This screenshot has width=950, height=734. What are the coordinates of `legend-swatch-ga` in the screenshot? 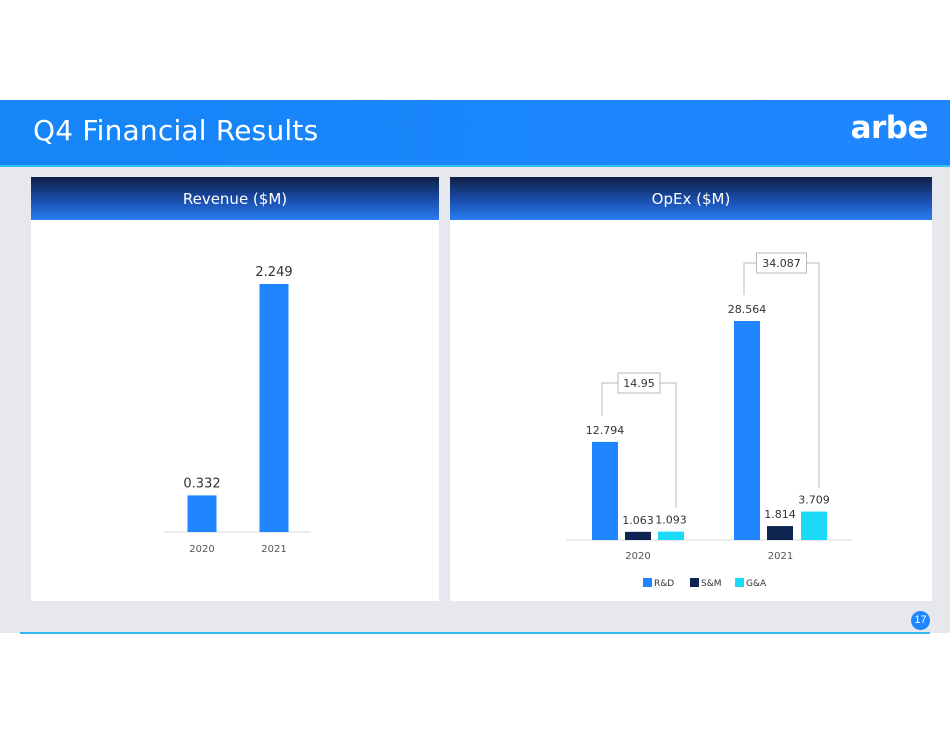 It's located at (739, 582).